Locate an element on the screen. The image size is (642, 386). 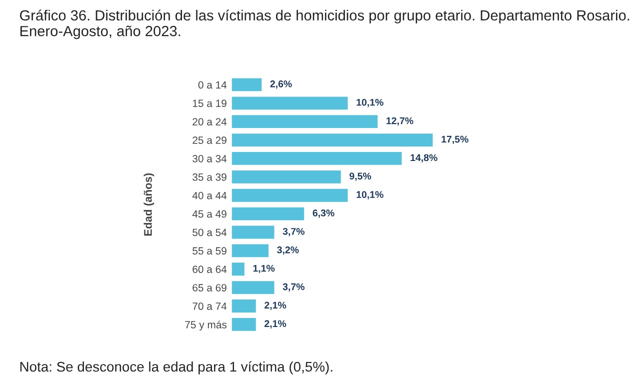
y-tick-label: 0 a 14 is located at coordinates (212, 85).